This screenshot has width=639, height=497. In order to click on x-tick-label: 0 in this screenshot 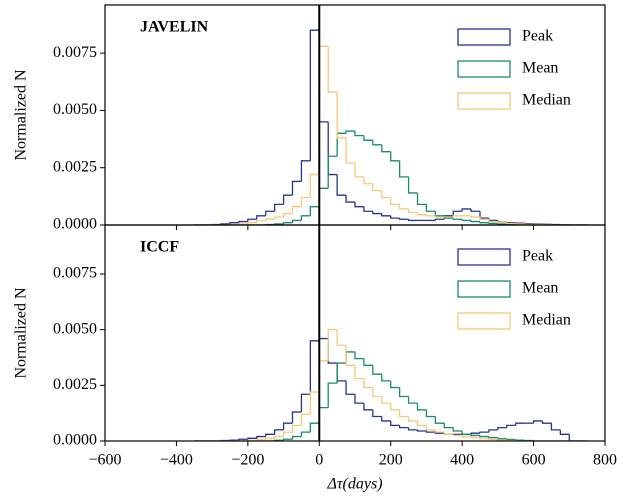, I will do `click(319, 460)`.